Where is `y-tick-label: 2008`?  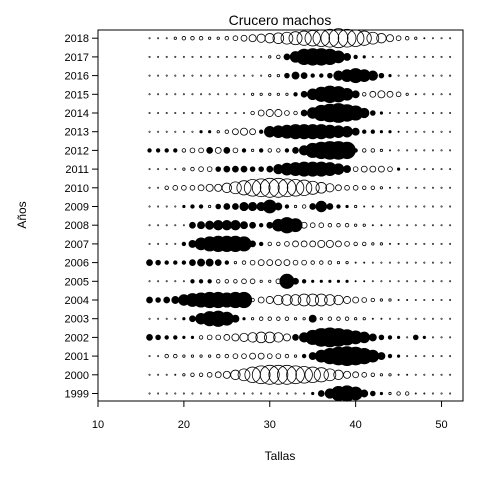 y-tick-label: 2008 is located at coordinates (77, 226).